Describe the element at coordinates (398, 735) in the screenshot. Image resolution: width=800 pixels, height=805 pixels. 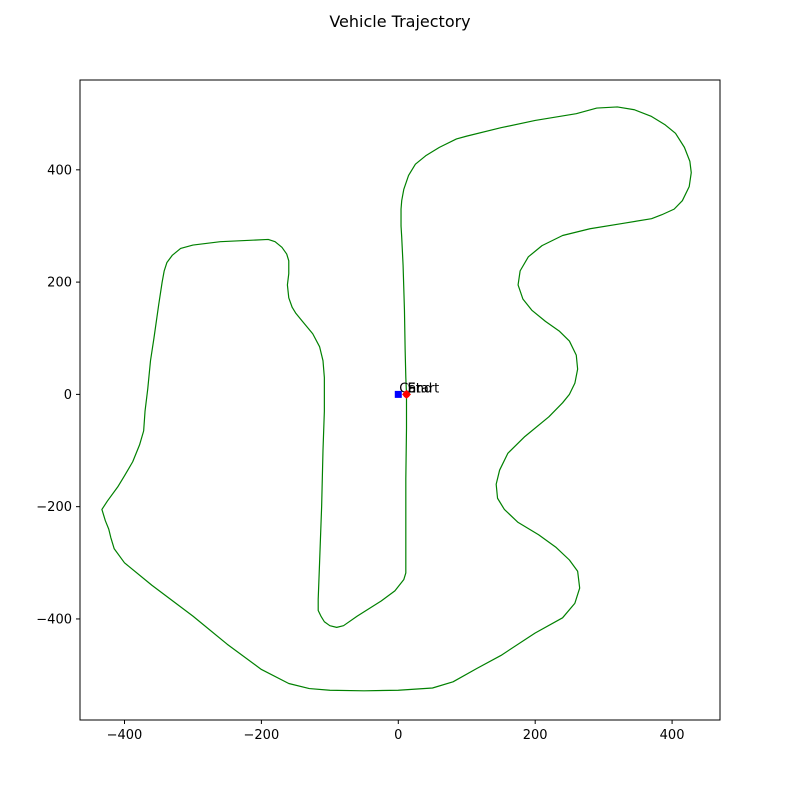
I see `x-tick-label: 0` at that location.